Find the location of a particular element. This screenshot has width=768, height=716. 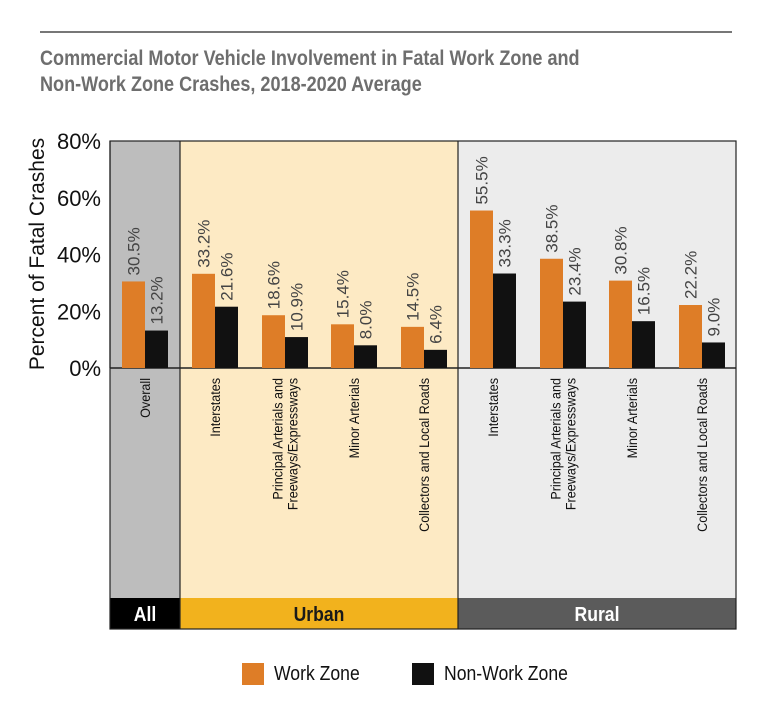

group-label-rural: Rural is located at coordinates (597, 614).